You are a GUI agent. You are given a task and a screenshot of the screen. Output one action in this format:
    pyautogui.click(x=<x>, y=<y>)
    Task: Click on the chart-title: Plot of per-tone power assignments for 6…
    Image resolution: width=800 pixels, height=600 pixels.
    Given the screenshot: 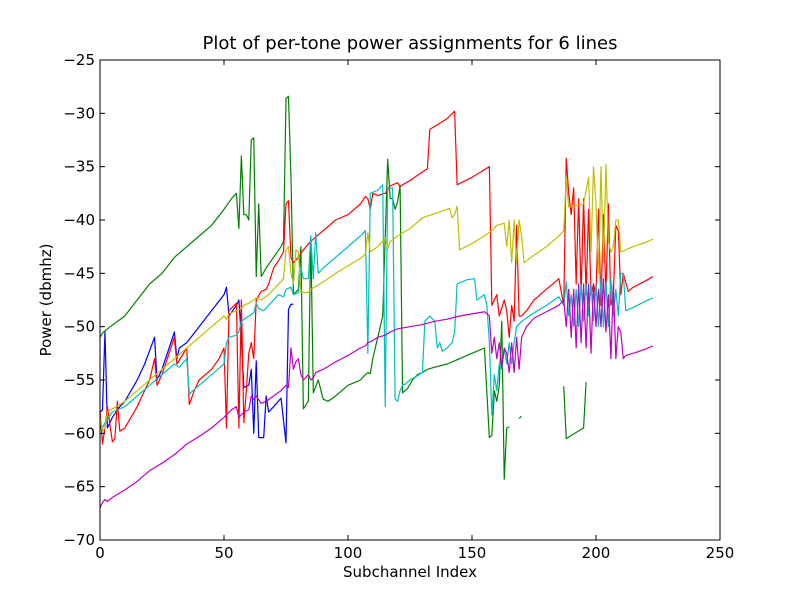 What is the action you would take?
    pyautogui.click(x=410, y=43)
    